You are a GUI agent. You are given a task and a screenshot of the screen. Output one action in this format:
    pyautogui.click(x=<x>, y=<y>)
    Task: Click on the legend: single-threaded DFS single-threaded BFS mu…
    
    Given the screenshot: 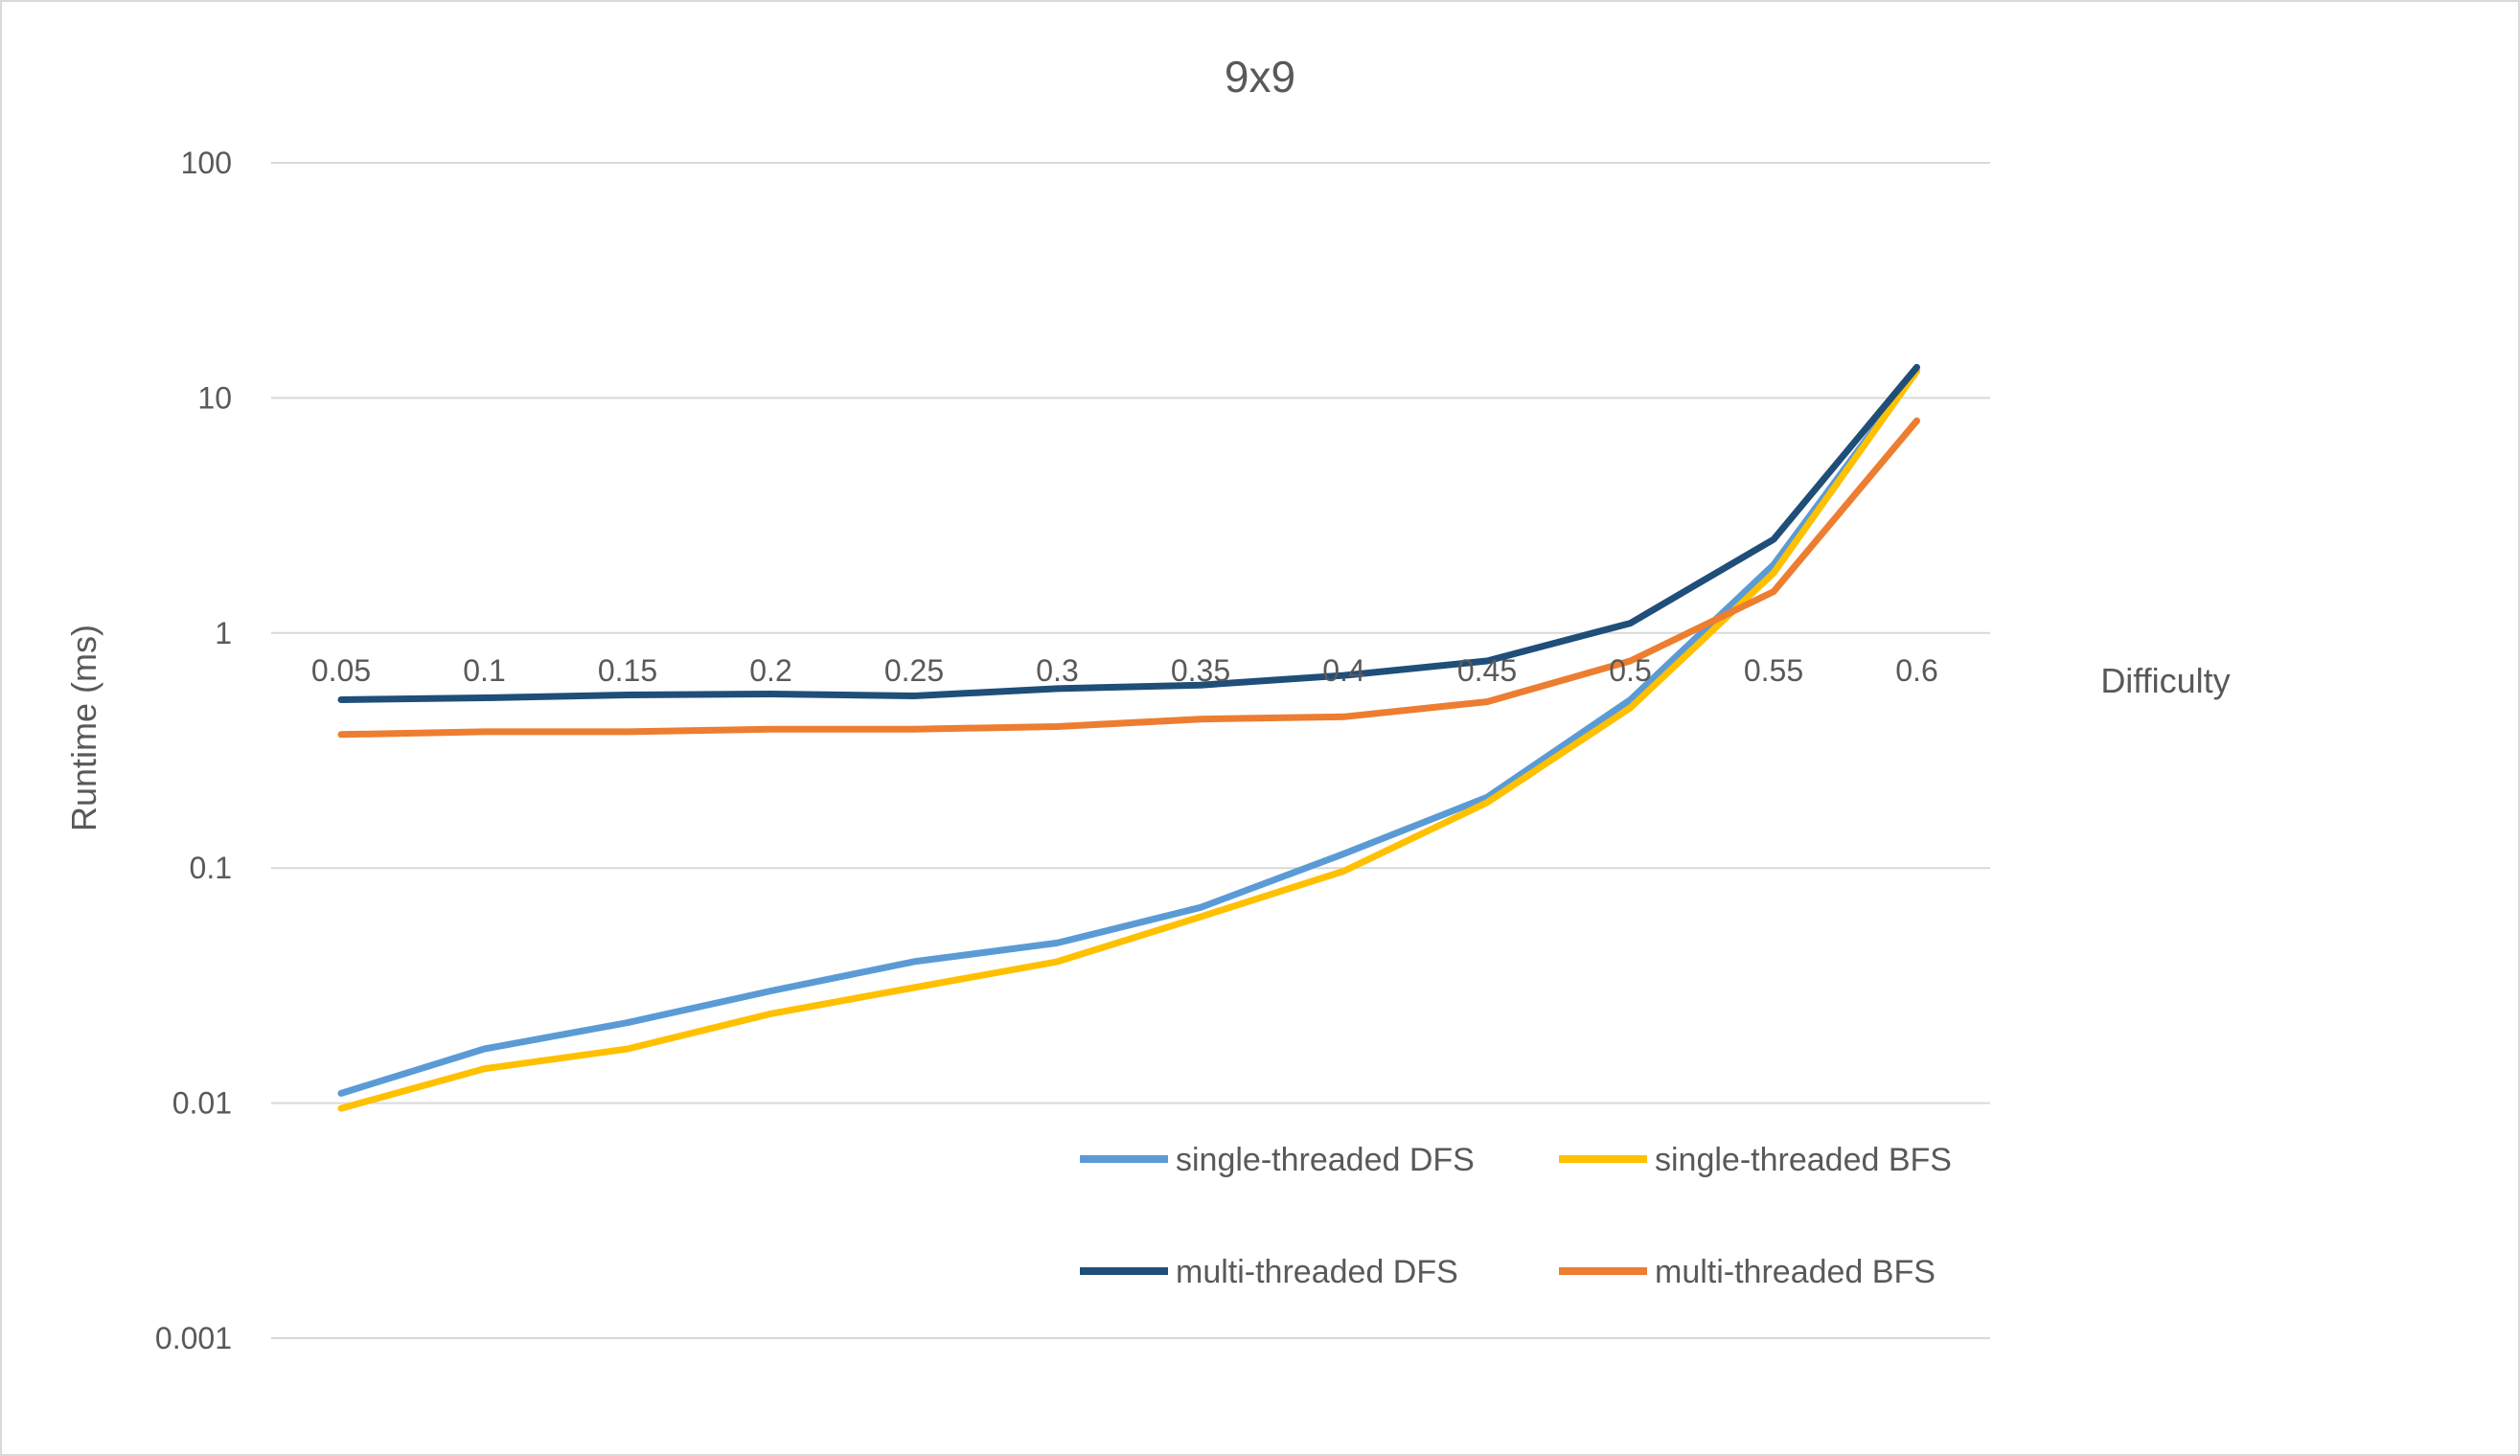 What is the action you would take?
    pyautogui.click(x=1516, y=1216)
    